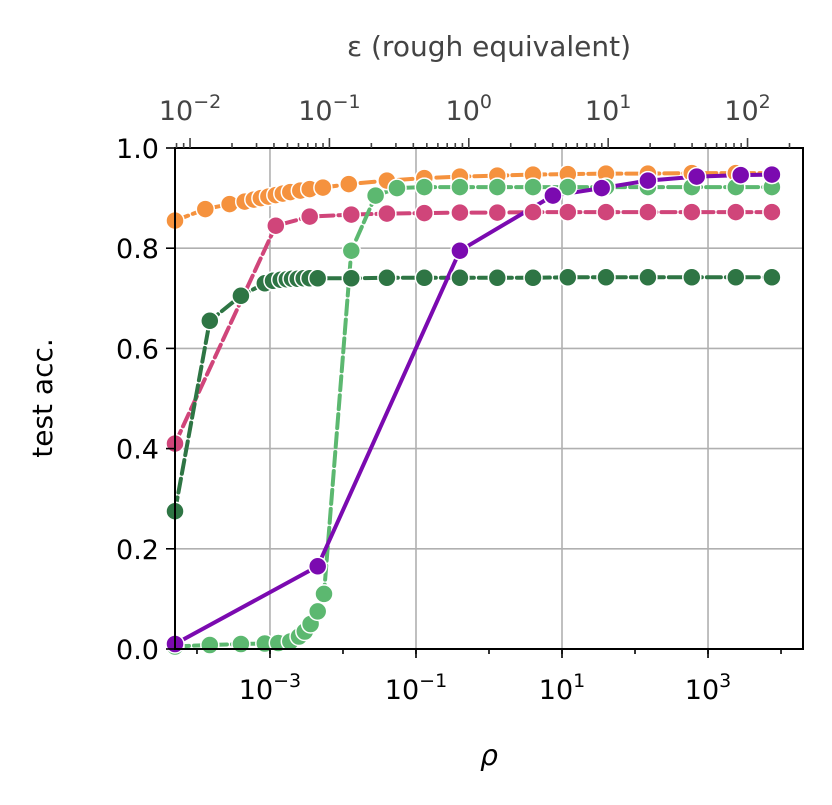  I want to click on x-tick-label: 10⁻¹, so click(416, 688).